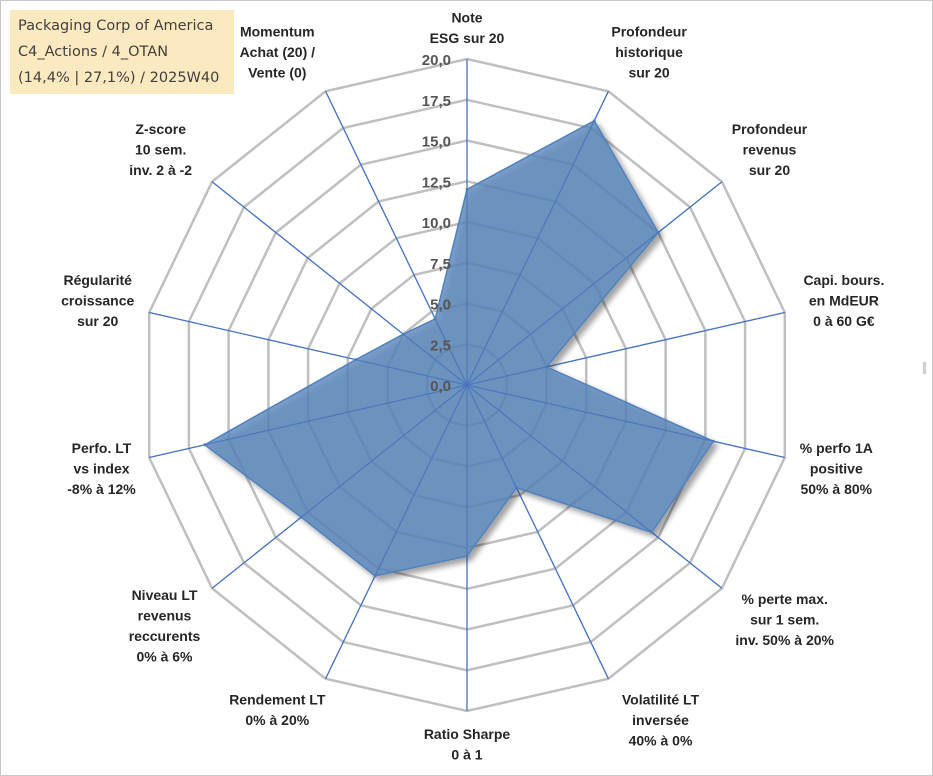 The height and width of the screenshot is (776, 933). What do you see at coordinates (436, 142) in the screenshot?
I see `tick-label-7: 15,0` at bounding box center [436, 142].